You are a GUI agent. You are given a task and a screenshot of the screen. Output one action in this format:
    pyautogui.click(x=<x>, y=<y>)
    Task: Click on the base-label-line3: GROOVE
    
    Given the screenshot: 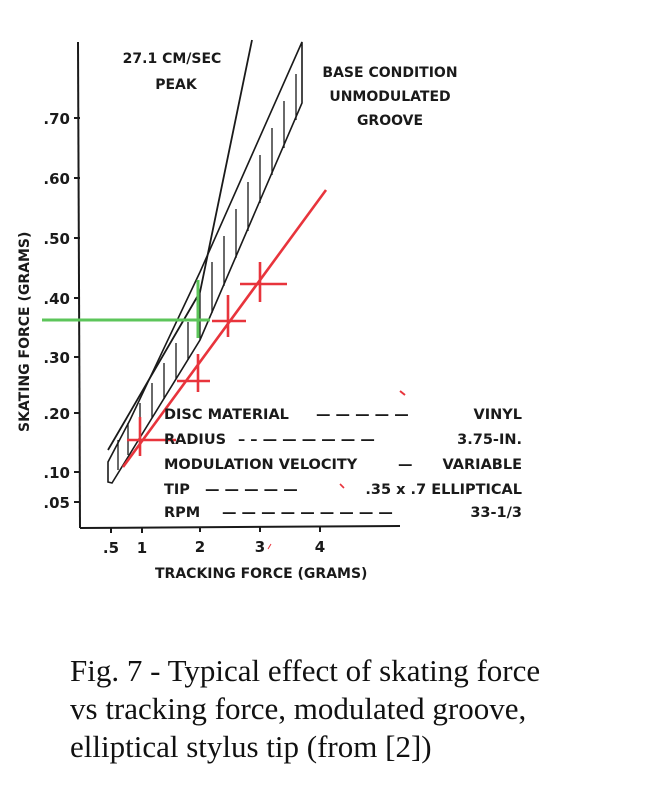 What is the action you would take?
    pyautogui.click(x=390, y=121)
    